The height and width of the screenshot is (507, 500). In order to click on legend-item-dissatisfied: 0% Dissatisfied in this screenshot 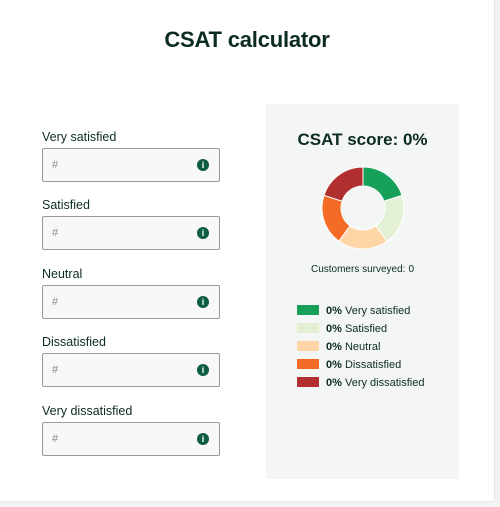, I will do `click(367, 365)`.